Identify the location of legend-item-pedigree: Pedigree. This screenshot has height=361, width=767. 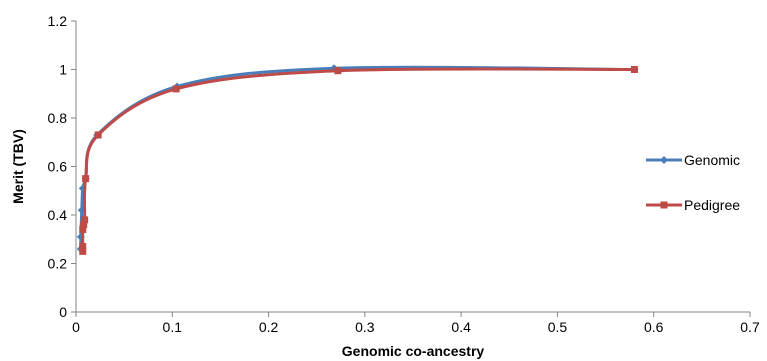
(693, 205).